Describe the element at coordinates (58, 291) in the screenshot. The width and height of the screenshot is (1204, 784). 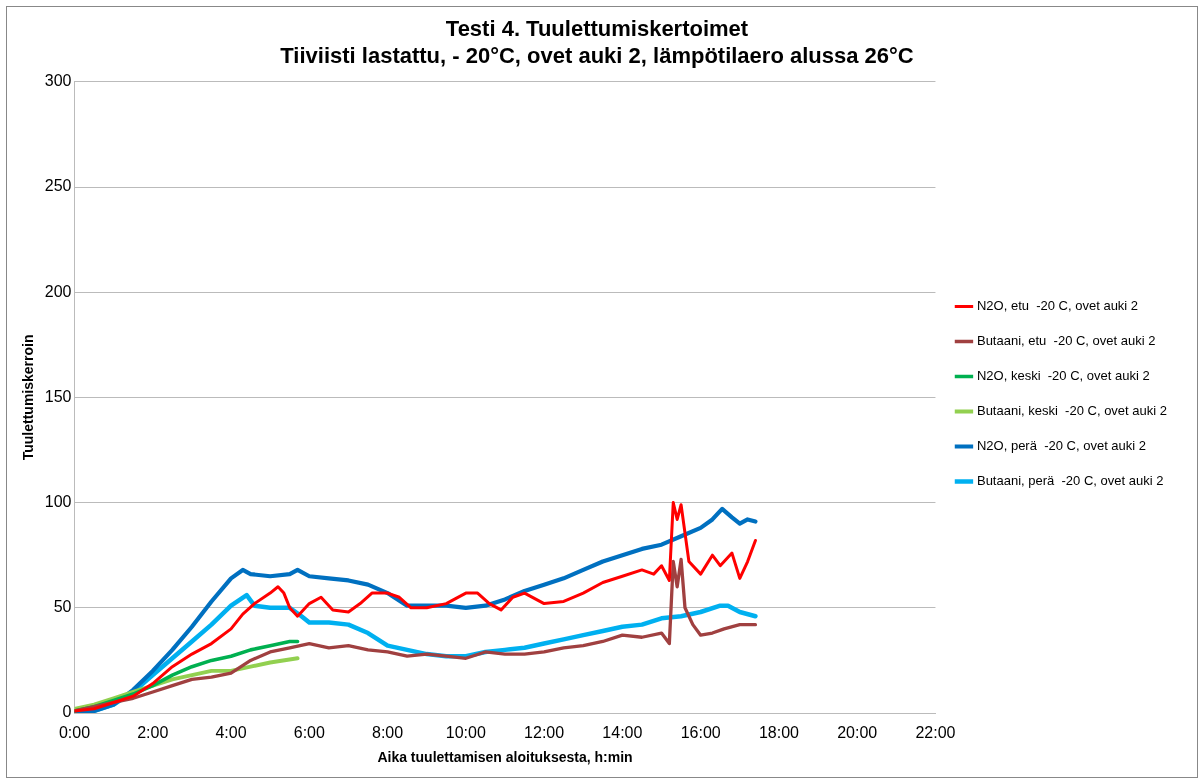
I see `y-tick-label: 200` at that location.